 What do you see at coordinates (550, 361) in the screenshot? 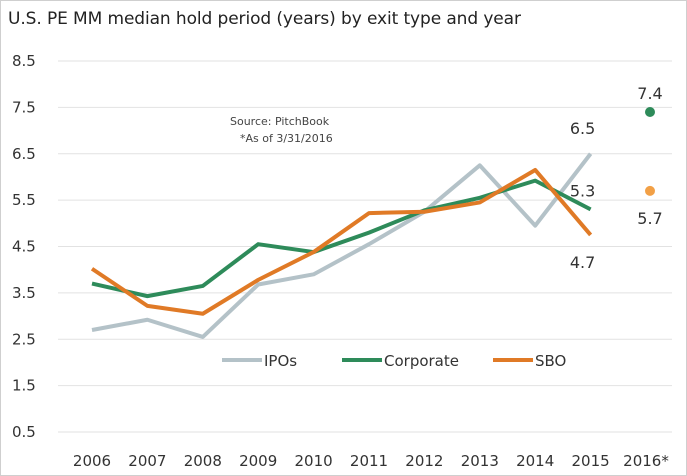
I see `legend-label-sbo: SBO` at bounding box center [550, 361].